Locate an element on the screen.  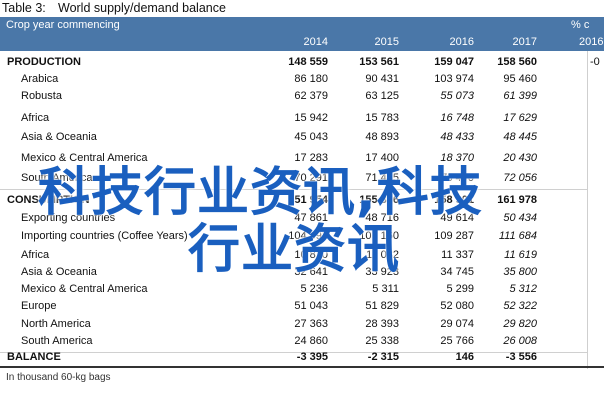
section-row: BALANCE -3 395 -2 315 146 -3 556 is located at coordinates (302, 357).